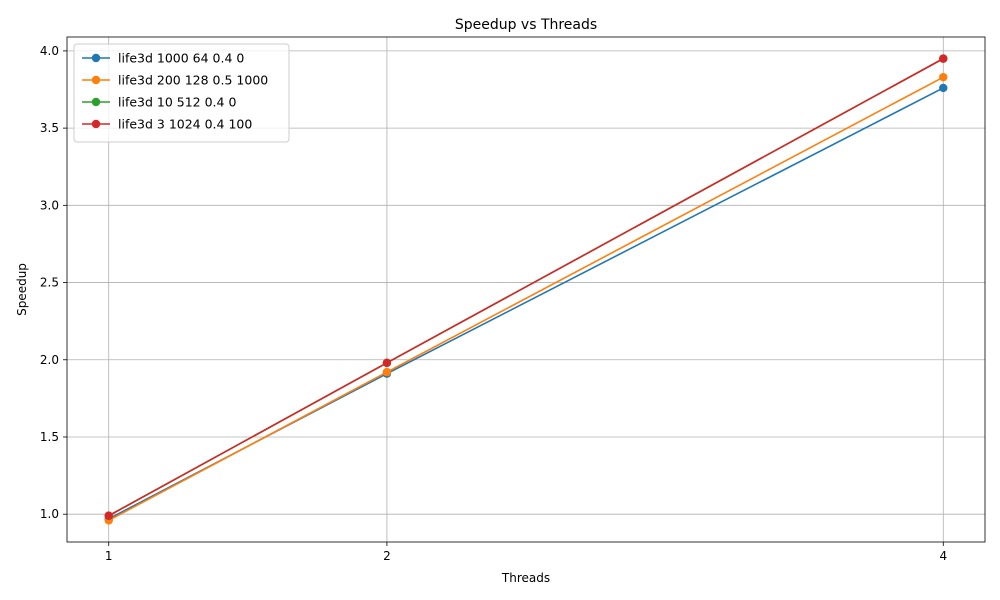  I want to click on y-axis: 1.0 1.5 2.0 2.5 3.0 3.5 4.0, so click(53, 282).